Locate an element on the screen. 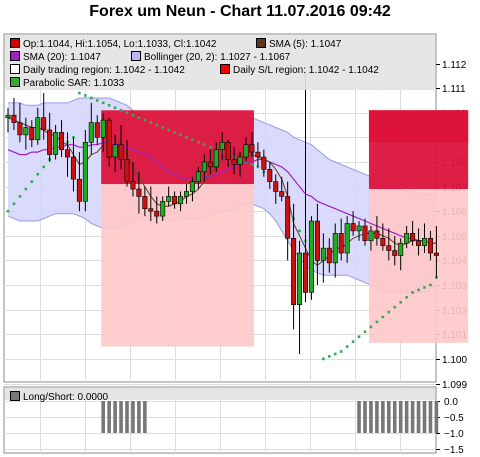 This screenshot has height=457, width=480. legend-parabolic-sar-swatch is located at coordinates (15, 82).